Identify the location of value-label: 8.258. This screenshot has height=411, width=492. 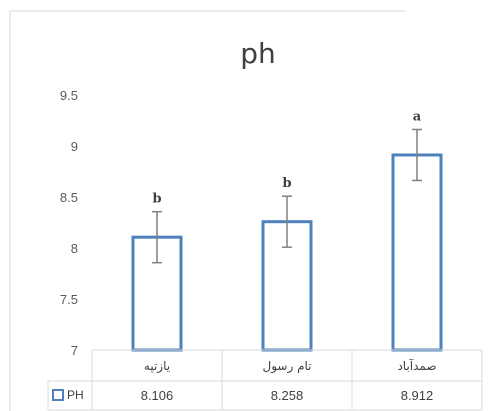
(287, 395).